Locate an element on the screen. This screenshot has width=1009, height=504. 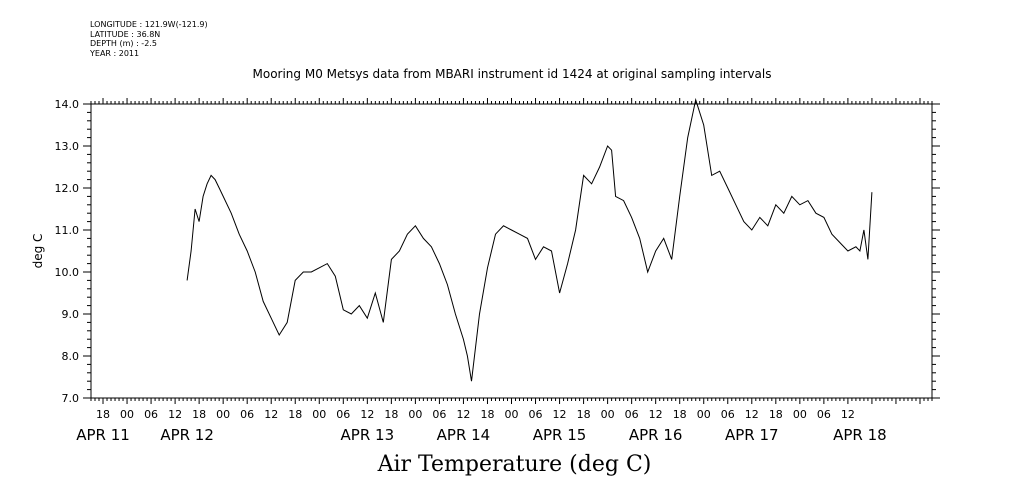
y-axis-label: deg C is located at coordinates (38, 251).